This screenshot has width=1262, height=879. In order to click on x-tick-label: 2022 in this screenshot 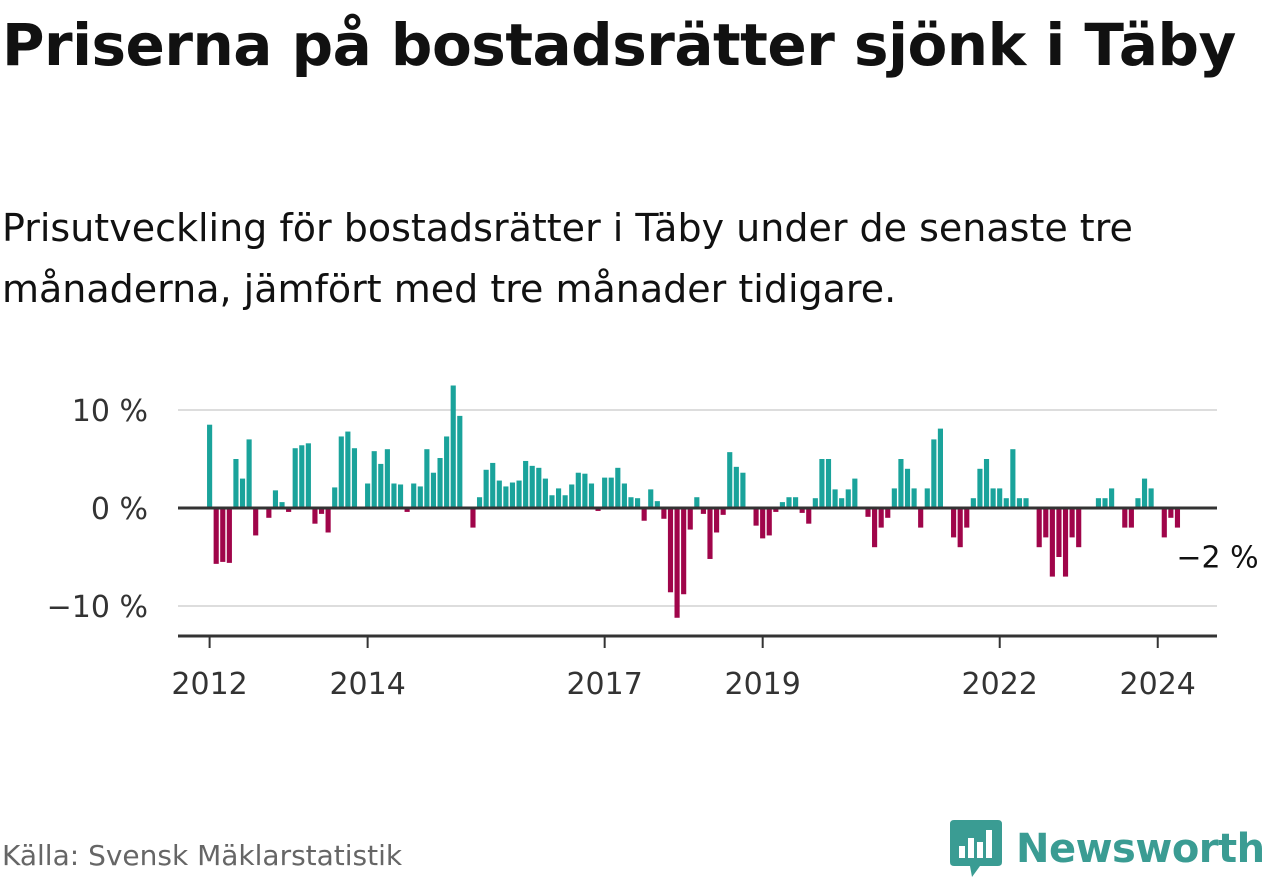, I will do `click(1000, 683)`.